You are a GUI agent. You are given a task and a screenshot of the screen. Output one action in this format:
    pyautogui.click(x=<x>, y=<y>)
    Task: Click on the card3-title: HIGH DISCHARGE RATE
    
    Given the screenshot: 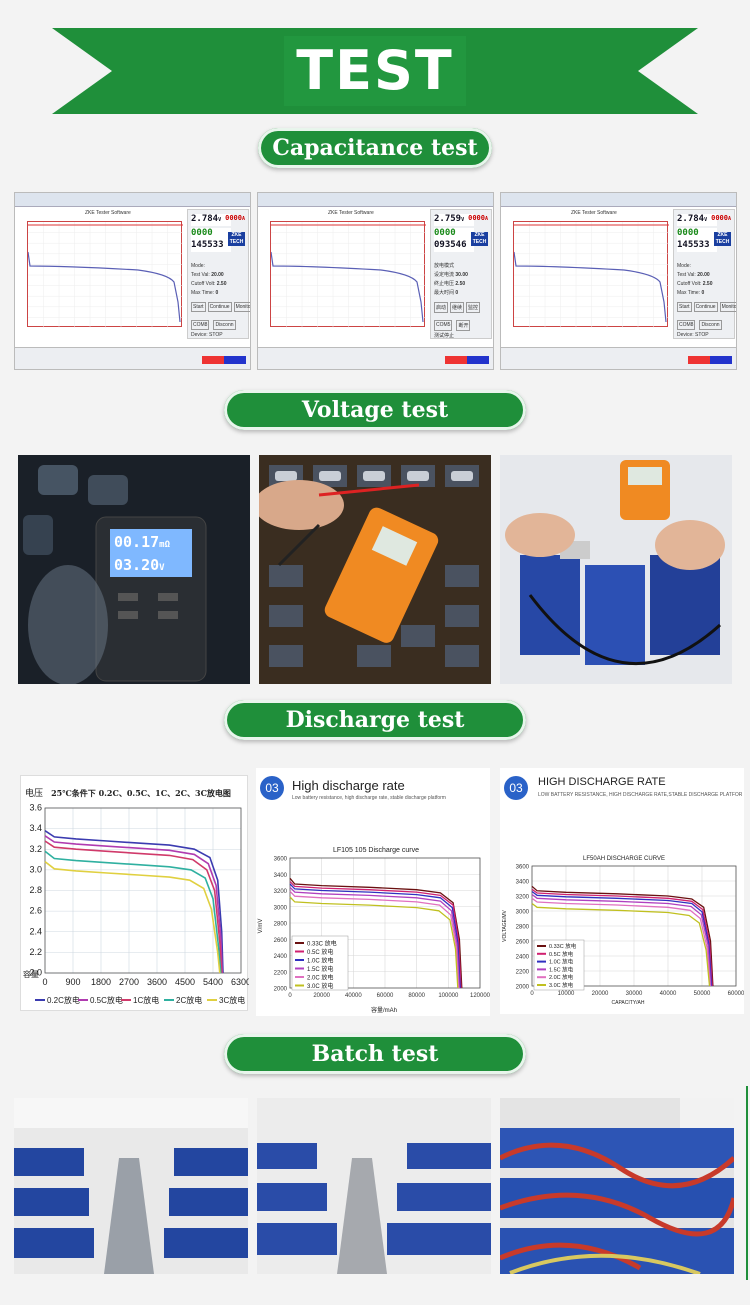 What is the action you would take?
    pyautogui.click(x=602, y=782)
    